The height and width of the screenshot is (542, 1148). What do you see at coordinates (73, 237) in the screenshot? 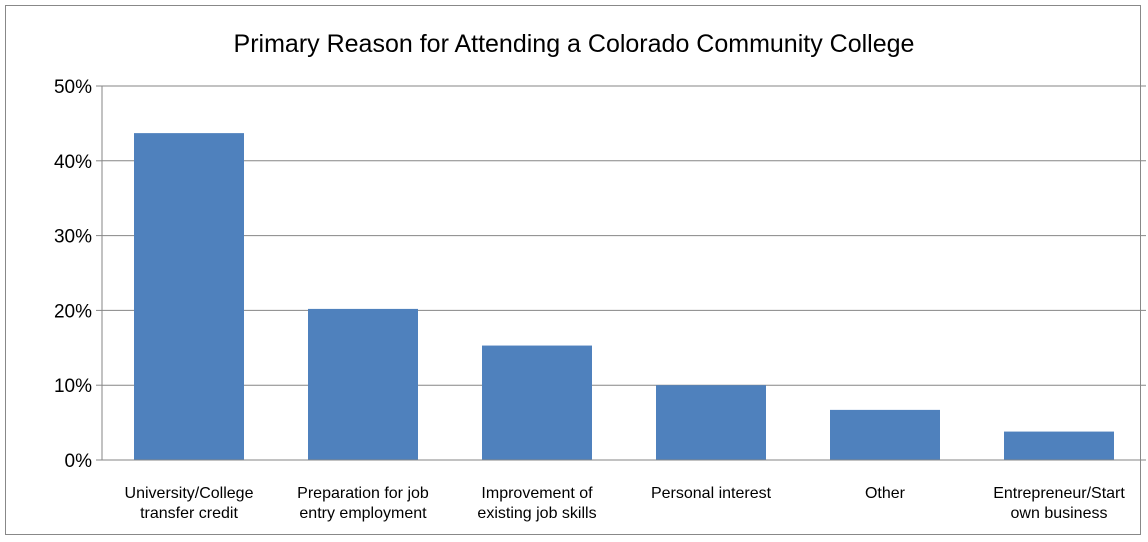
I see `y-tick-label: 30%` at bounding box center [73, 237].